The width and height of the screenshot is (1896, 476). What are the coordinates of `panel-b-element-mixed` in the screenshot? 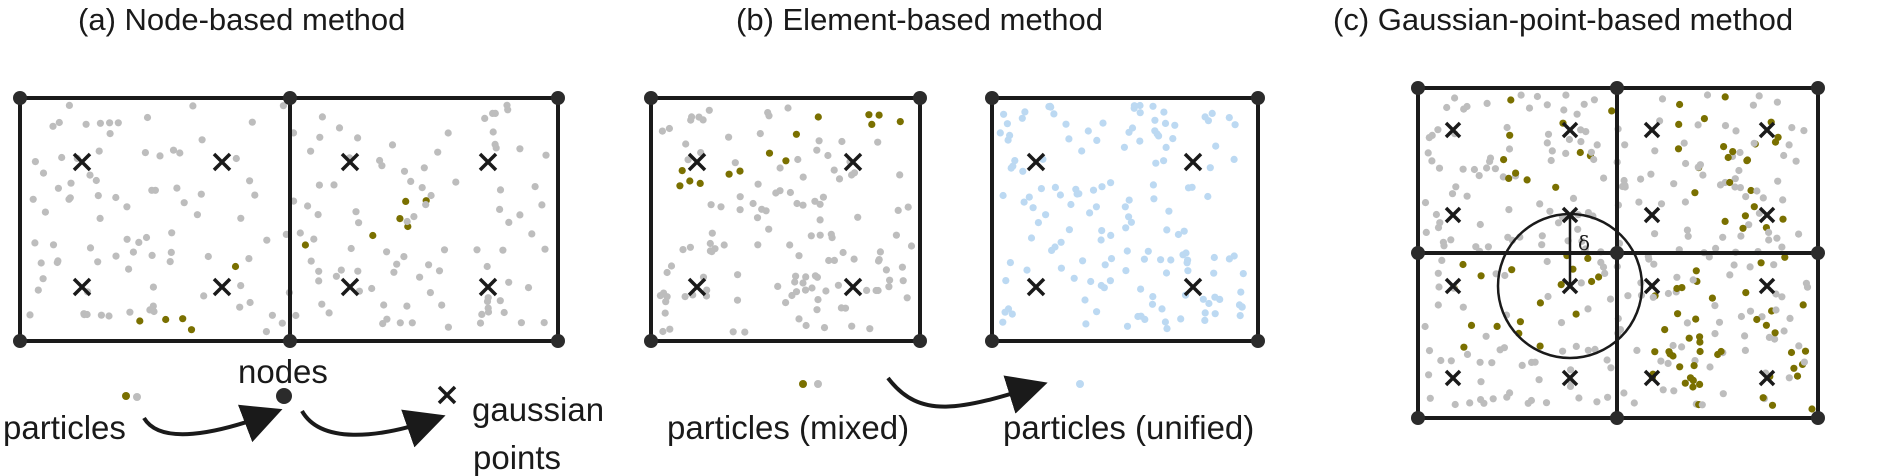 It's located at (785, 219).